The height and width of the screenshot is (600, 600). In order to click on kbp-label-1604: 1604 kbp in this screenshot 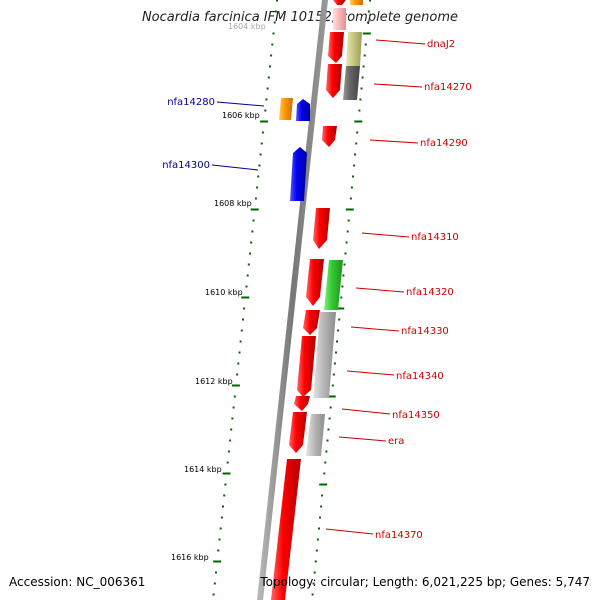, I will do `click(247, 26)`.